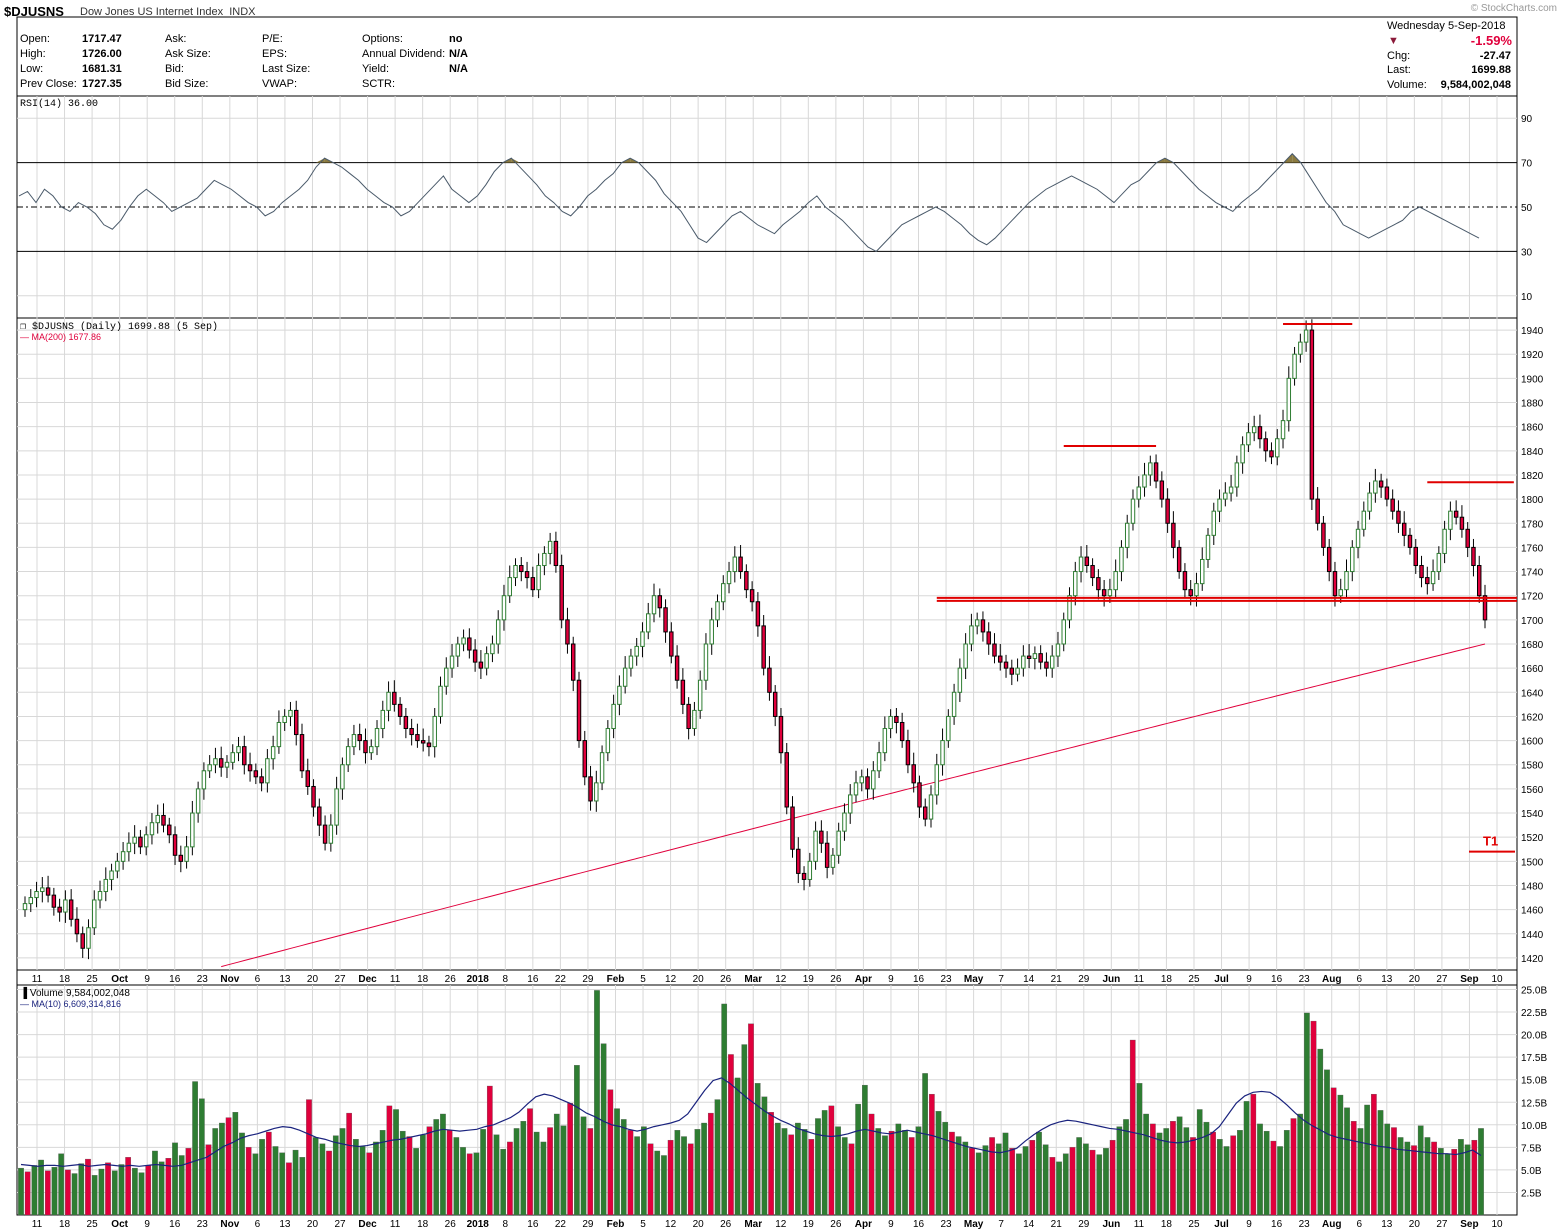  What do you see at coordinates (1469, 979) in the screenshot?
I see `x-tick-label: Sep` at bounding box center [1469, 979].